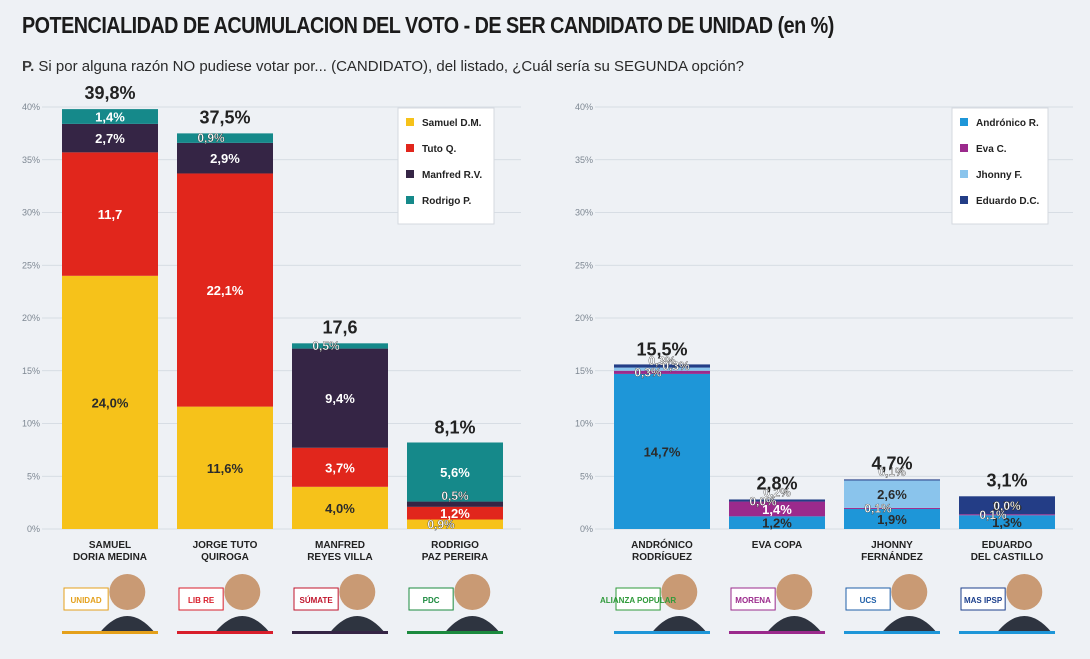 Image resolution: width=1090 pixels, height=659 pixels. Describe the element at coordinates (584, 371) in the screenshot. I see `y-tick-label: 15%` at that location.